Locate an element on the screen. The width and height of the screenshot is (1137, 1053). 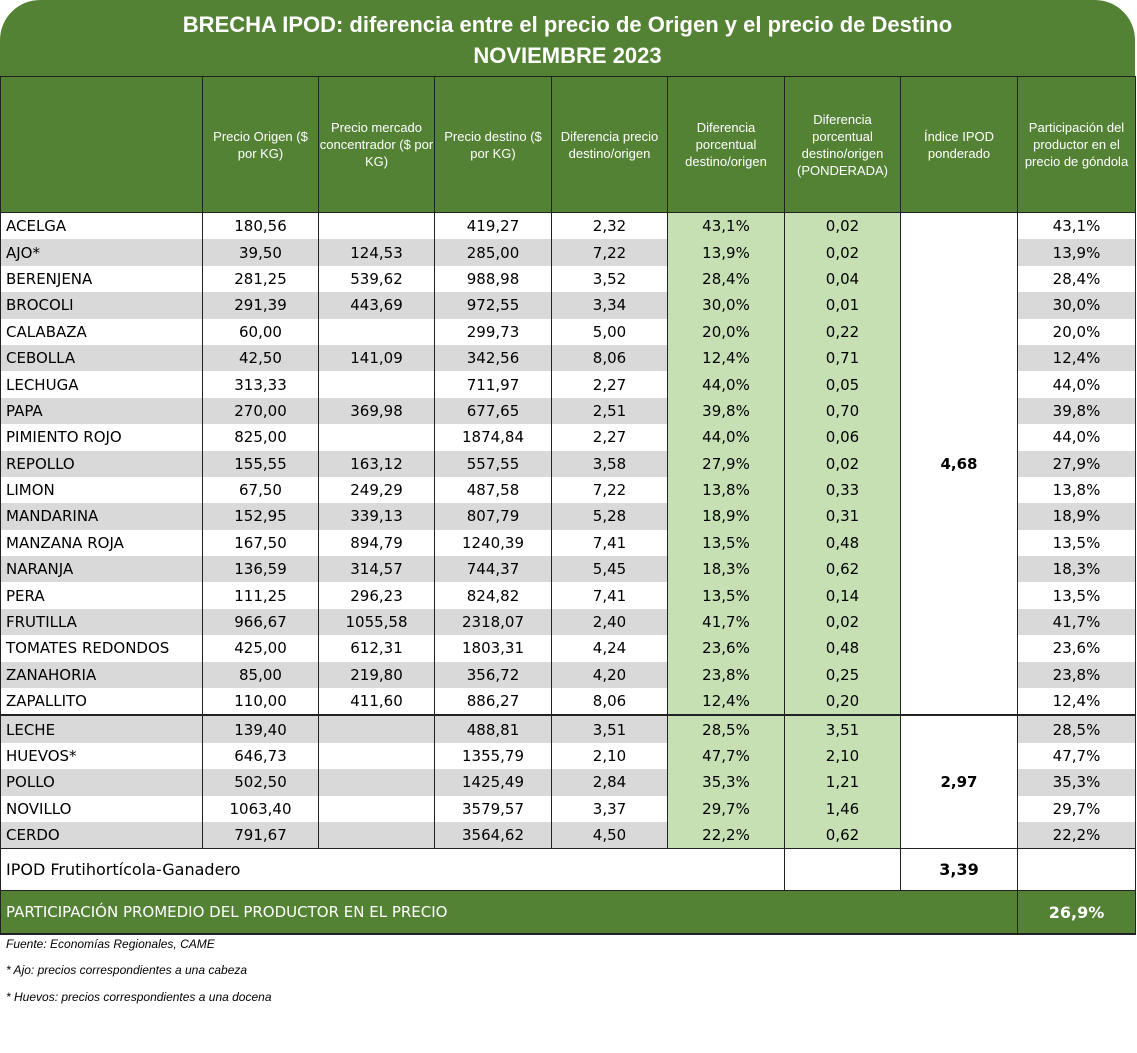
product-name: ZAPALLITO is located at coordinates (101, 702).